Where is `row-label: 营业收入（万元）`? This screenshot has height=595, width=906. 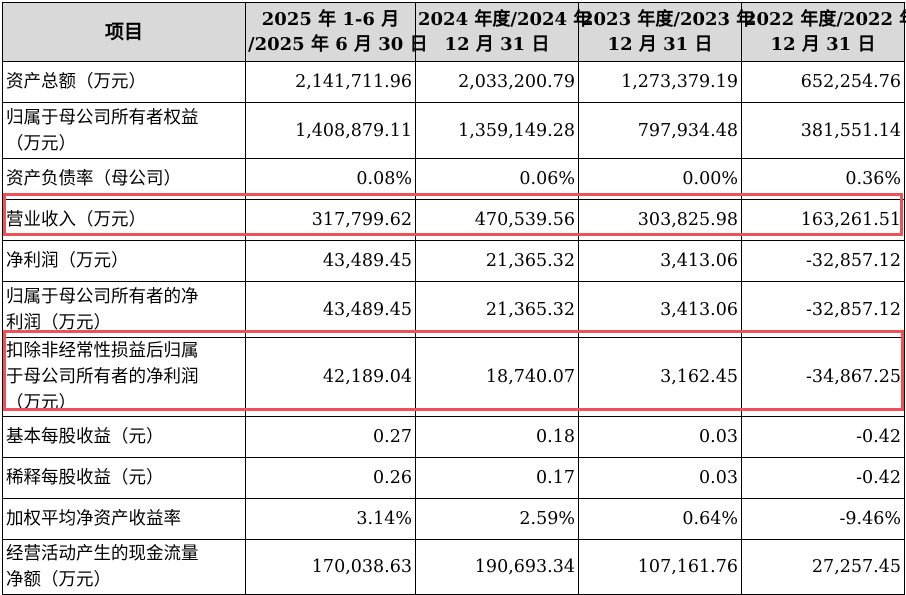 row-label: 营业收入（万元） is located at coordinates (124, 220).